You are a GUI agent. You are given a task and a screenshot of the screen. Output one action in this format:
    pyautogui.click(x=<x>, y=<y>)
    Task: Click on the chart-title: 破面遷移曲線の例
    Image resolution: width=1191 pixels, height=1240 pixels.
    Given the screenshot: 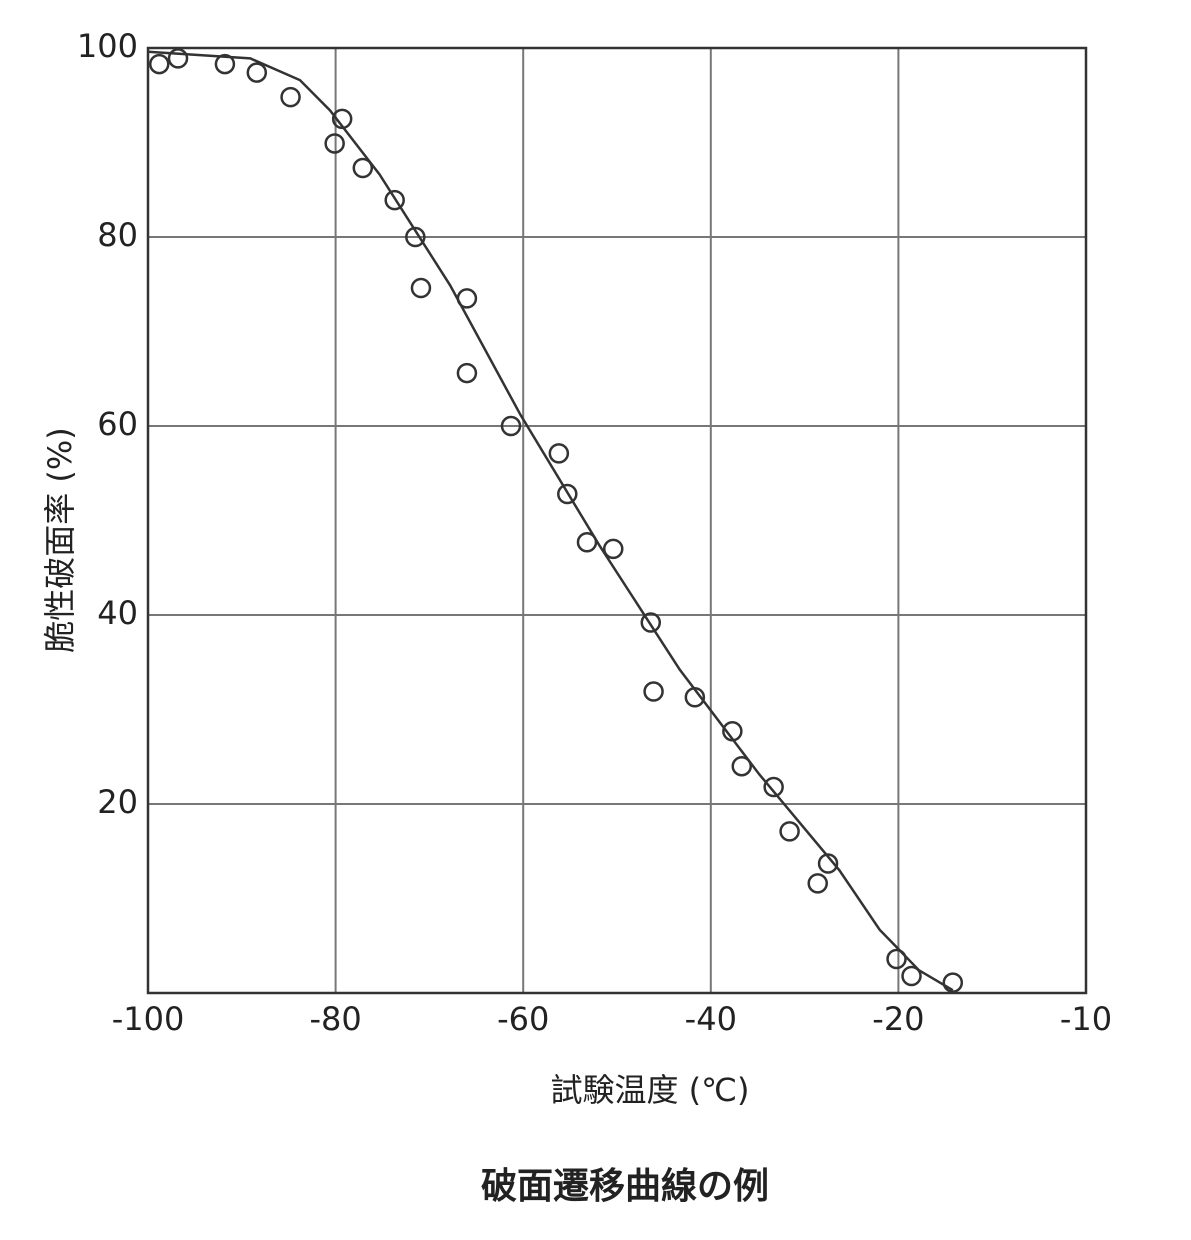 What is the action you would take?
    pyautogui.click(x=625, y=1186)
    